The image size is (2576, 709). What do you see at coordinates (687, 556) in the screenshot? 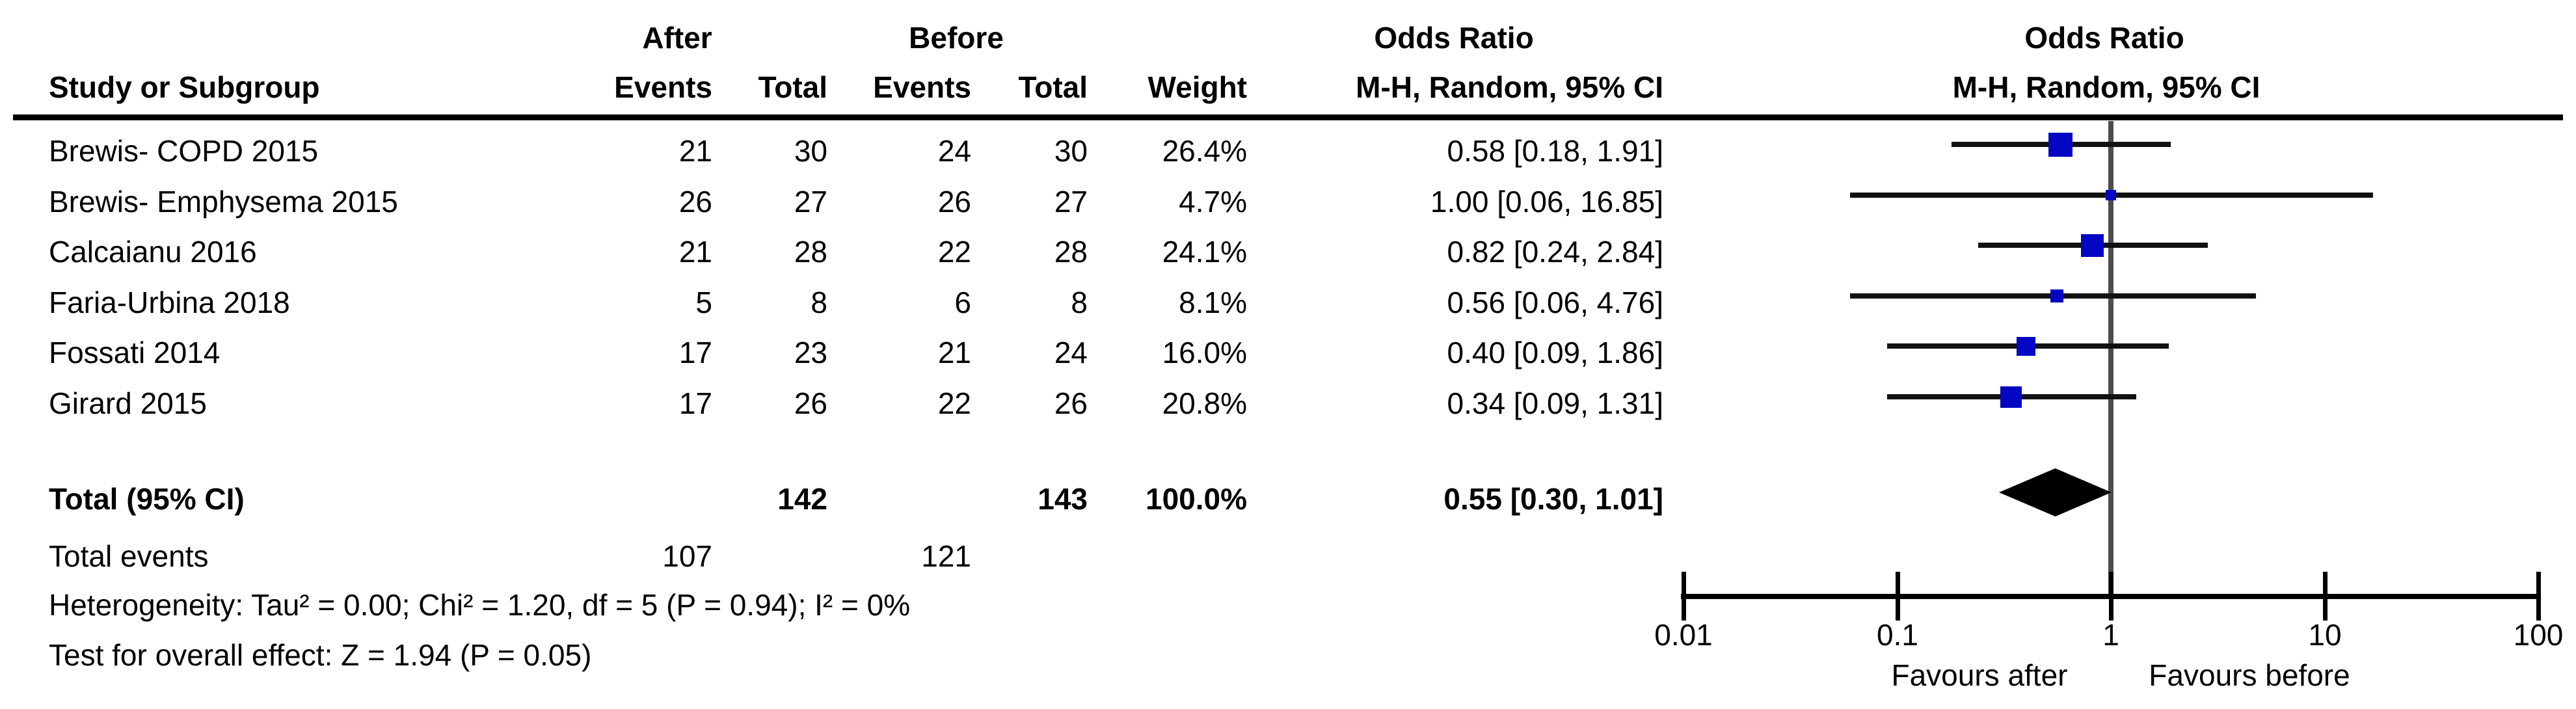
I see `total-events-after: 107` at bounding box center [687, 556].